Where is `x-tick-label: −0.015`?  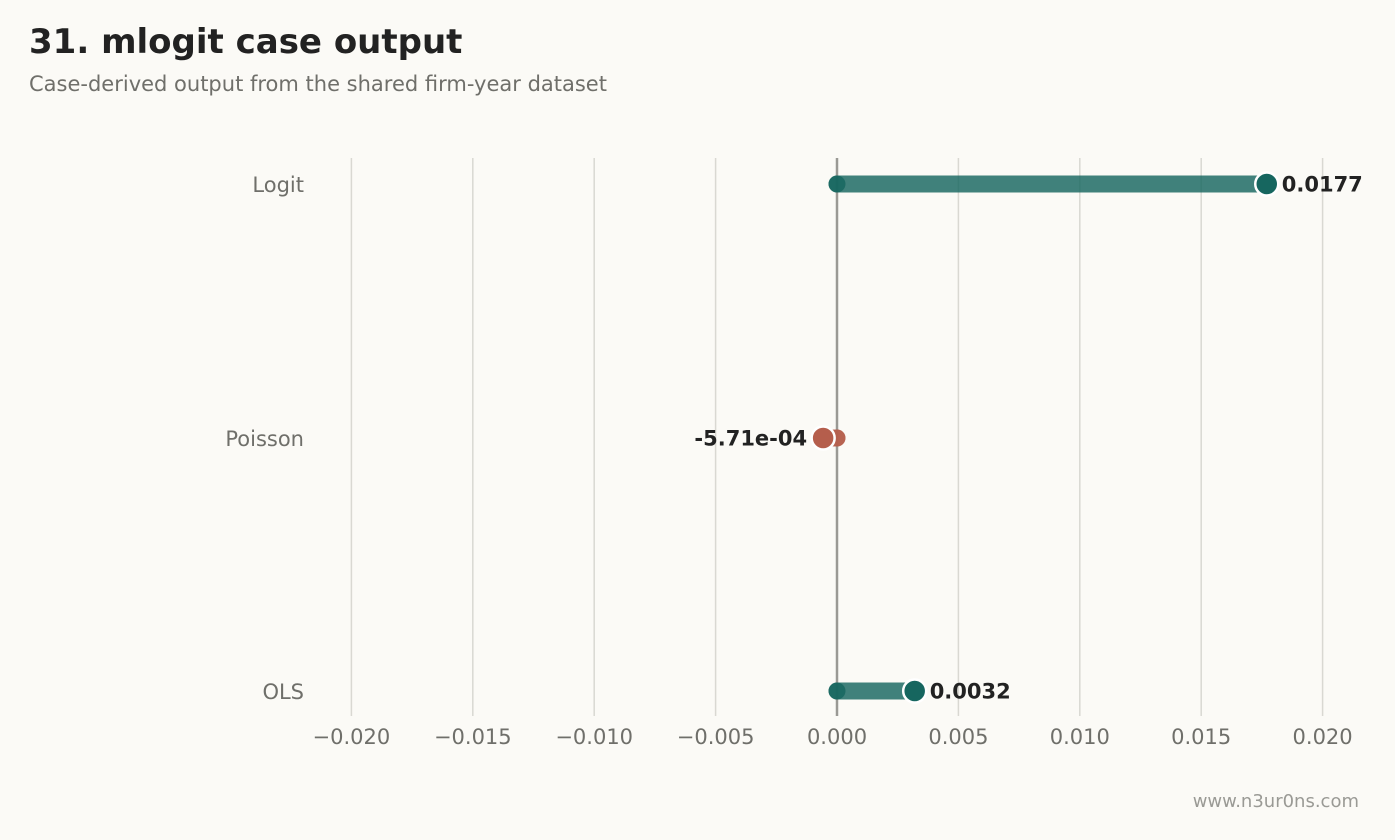
x-tick-label: −0.015 is located at coordinates (473, 737).